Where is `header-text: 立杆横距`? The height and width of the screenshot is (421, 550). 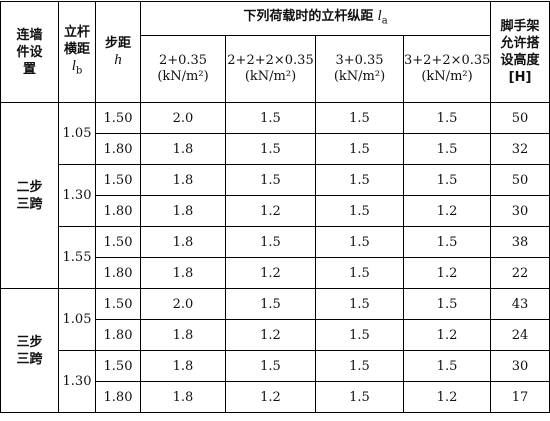 header-text: 立杆横距 is located at coordinates (76, 41).